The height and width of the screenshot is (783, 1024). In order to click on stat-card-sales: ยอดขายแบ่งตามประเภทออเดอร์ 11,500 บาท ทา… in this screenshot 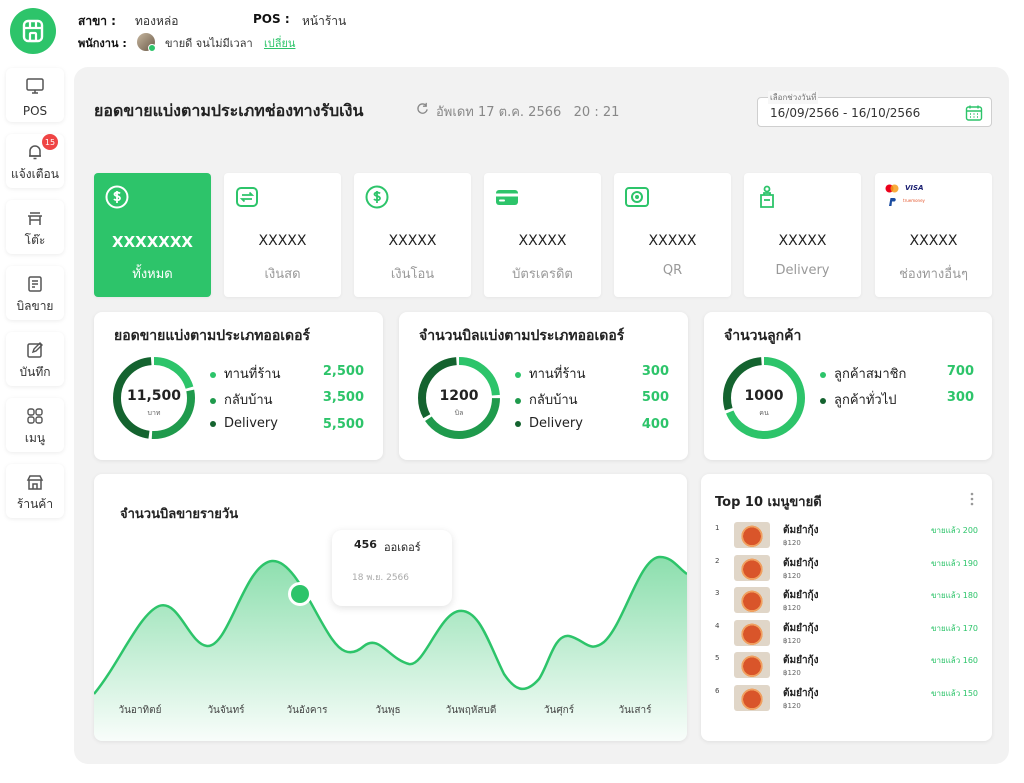, I will do `click(238, 386)`.